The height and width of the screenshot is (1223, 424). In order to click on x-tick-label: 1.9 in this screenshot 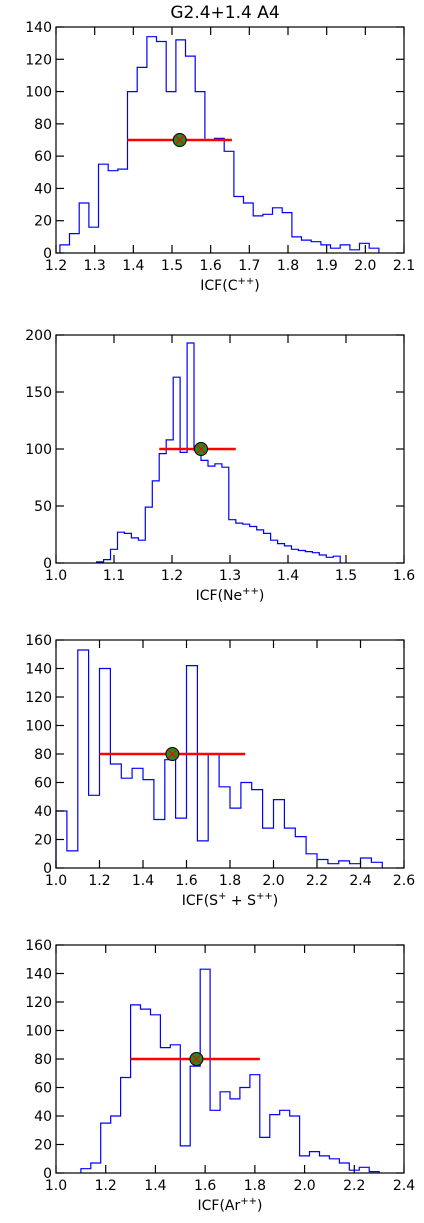, I will do `click(327, 266)`.